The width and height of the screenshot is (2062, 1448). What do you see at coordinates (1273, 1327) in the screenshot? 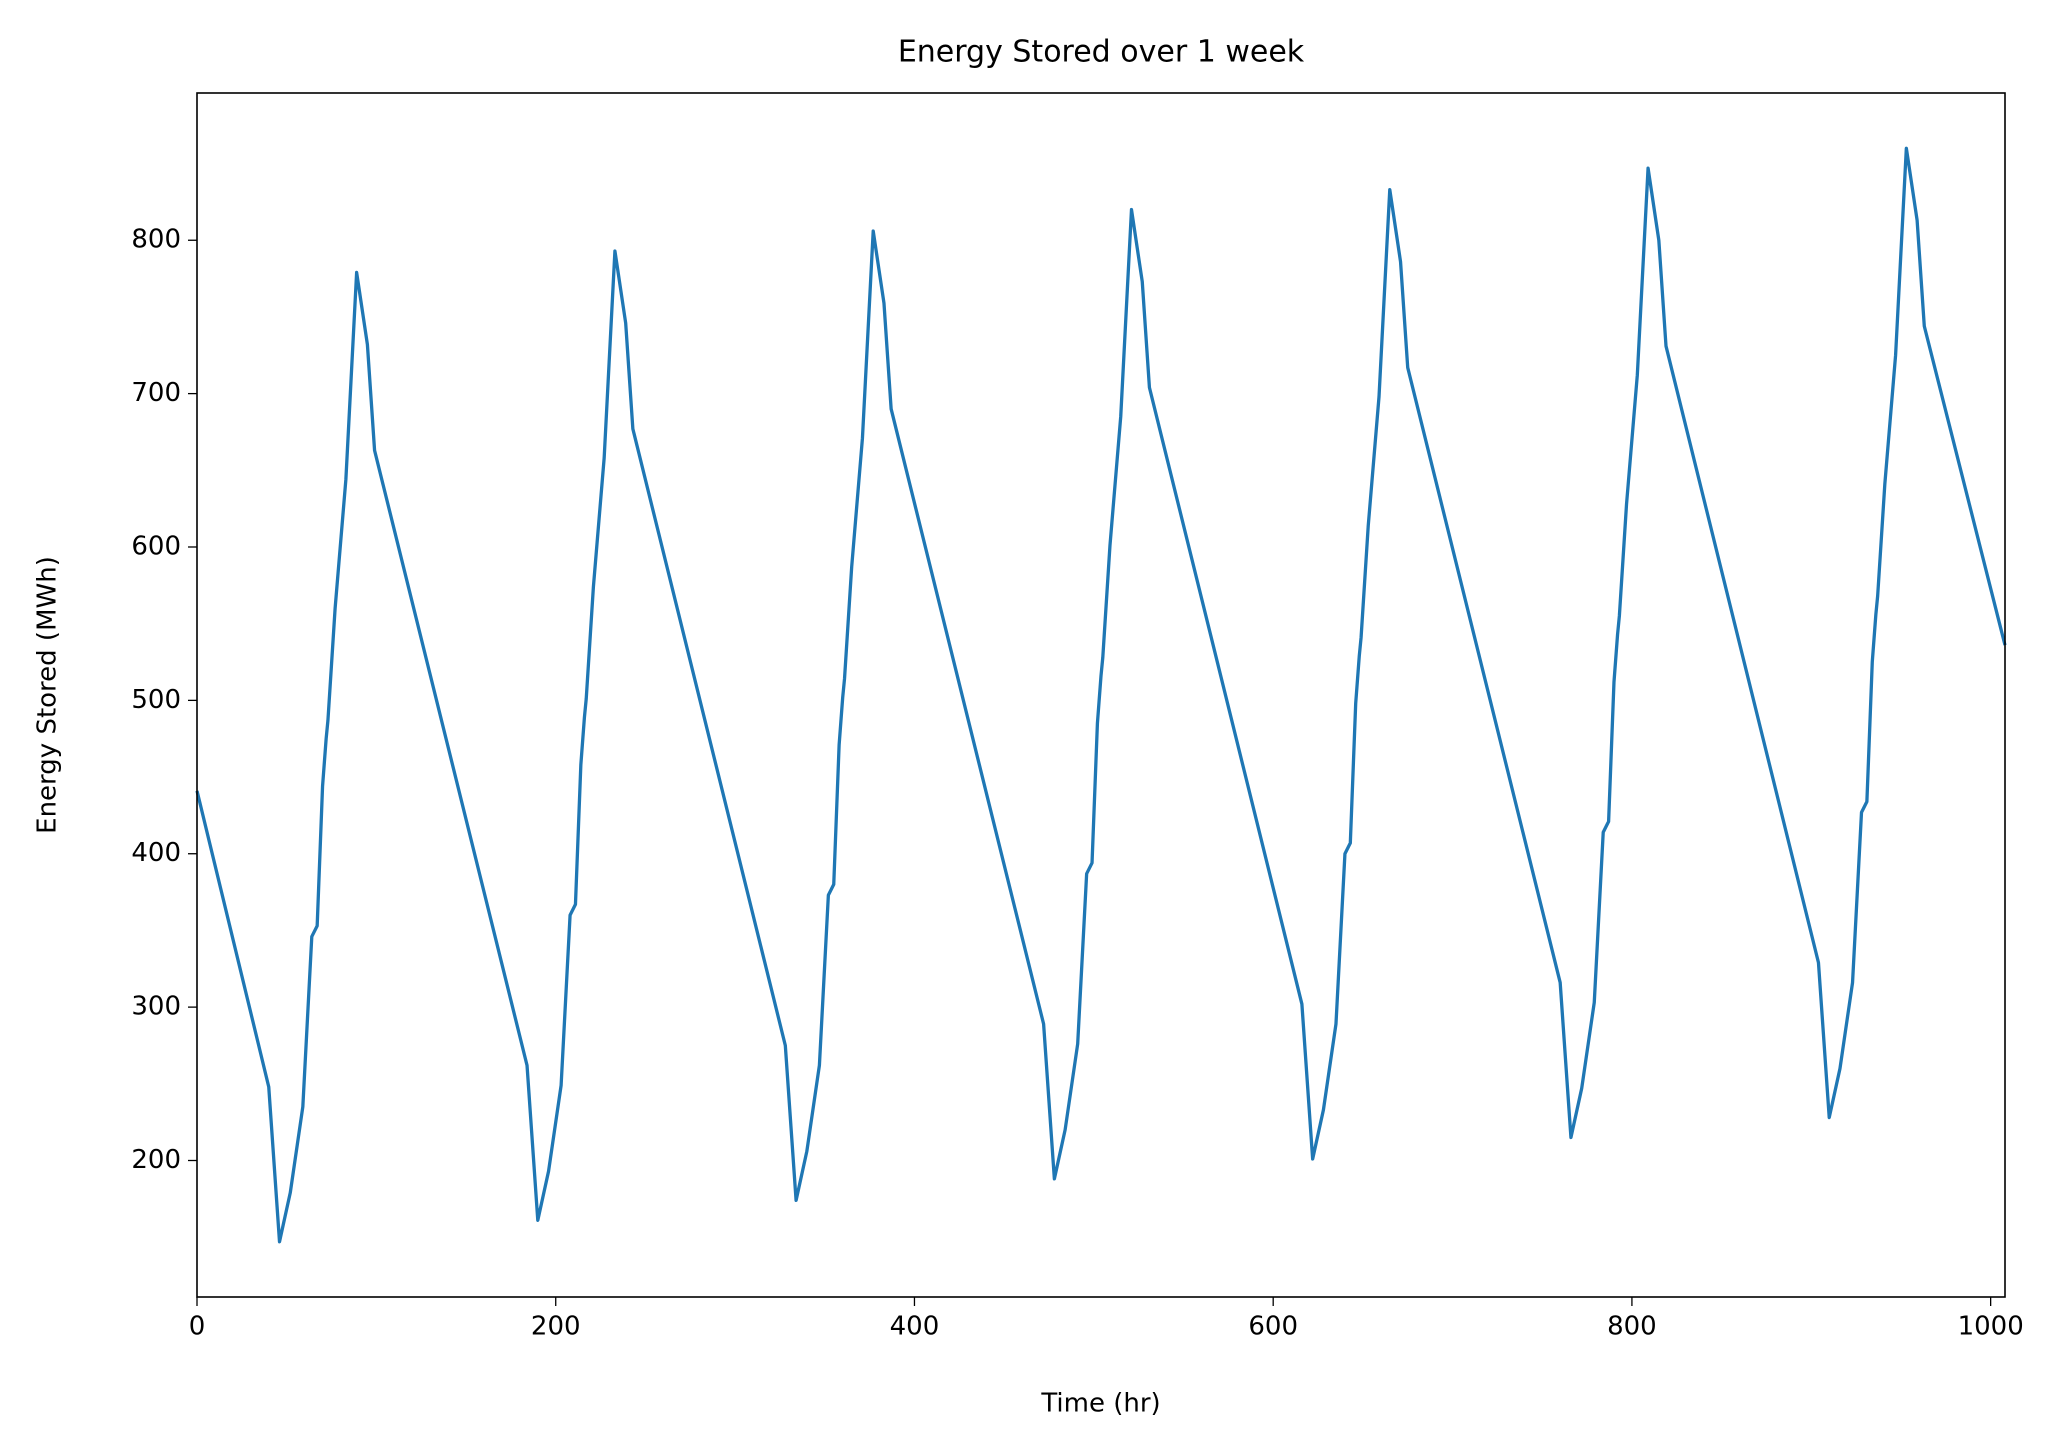
I see `x-tick-label: 600` at bounding box center [1273, 1327].